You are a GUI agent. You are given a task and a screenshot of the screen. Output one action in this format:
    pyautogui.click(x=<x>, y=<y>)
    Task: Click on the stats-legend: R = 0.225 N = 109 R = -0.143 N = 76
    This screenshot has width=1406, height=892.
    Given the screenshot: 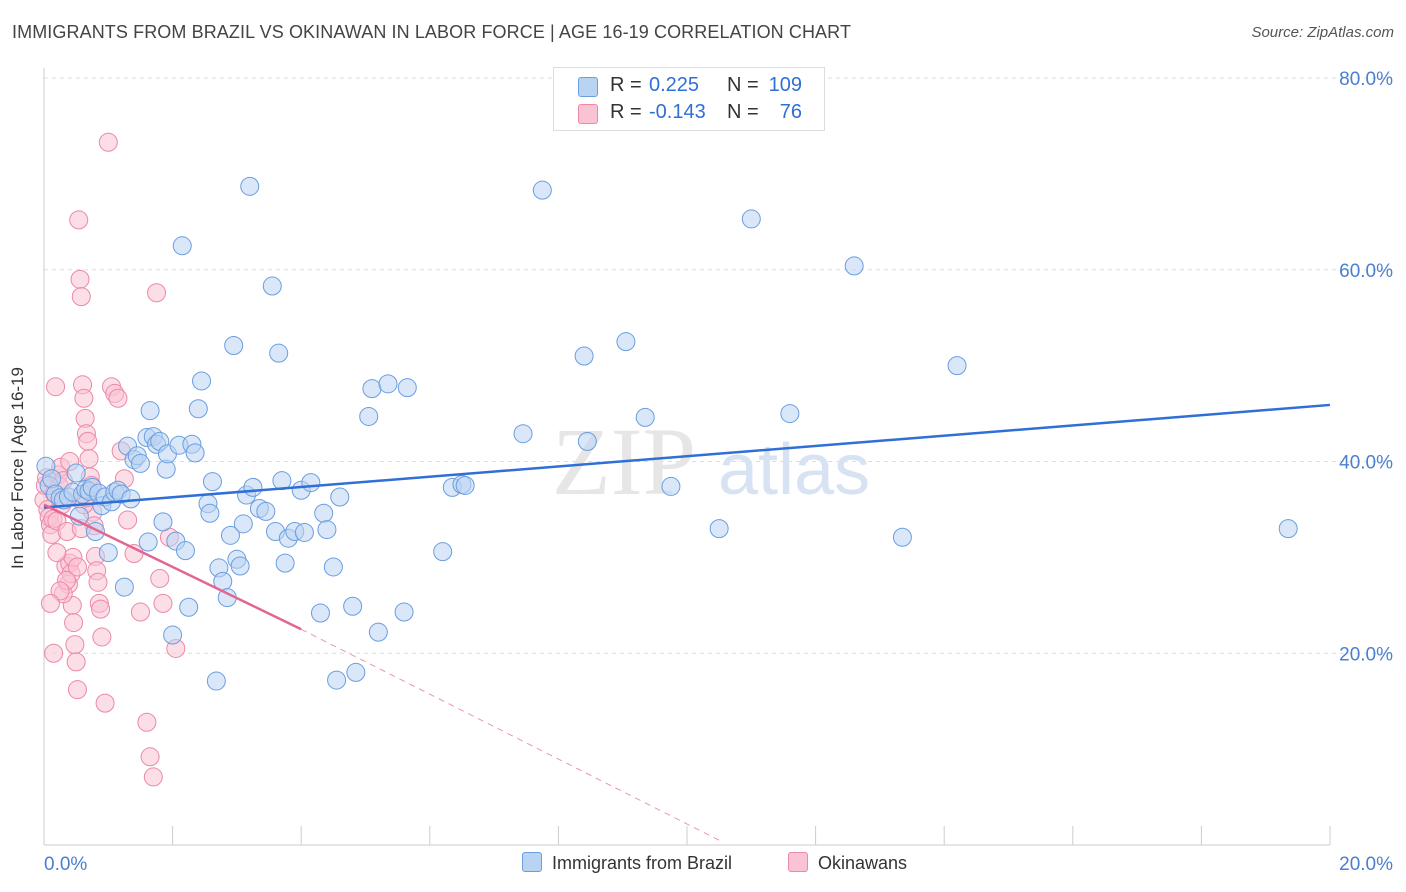 What is the action you would take?
    pyautogui.click(x=689, y=99)
    